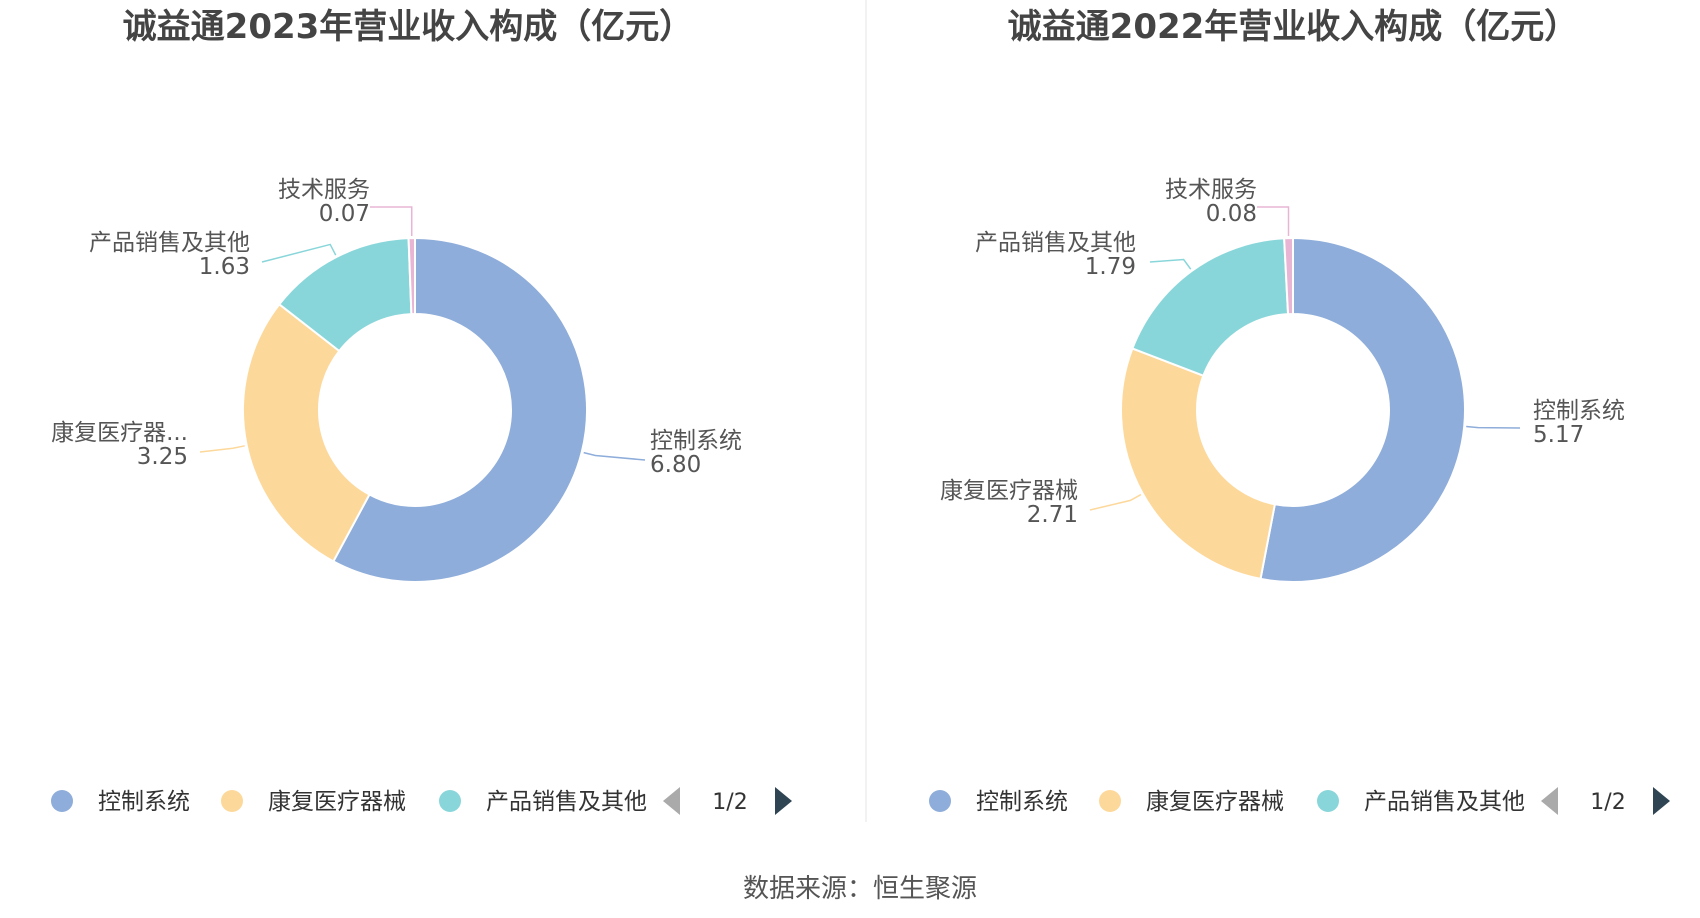  I want to click on slice-value-技术服务: 0.07, so click(344, 214).